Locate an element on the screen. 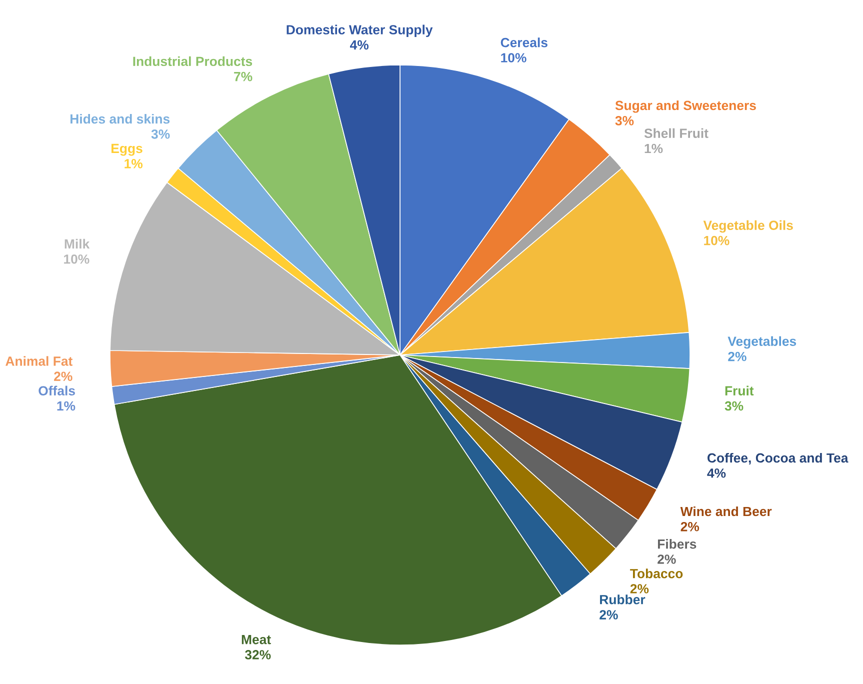 The width and height of the screenshot is (863, 684). slice-label: Tobacco is located at coordinates (656, 573).